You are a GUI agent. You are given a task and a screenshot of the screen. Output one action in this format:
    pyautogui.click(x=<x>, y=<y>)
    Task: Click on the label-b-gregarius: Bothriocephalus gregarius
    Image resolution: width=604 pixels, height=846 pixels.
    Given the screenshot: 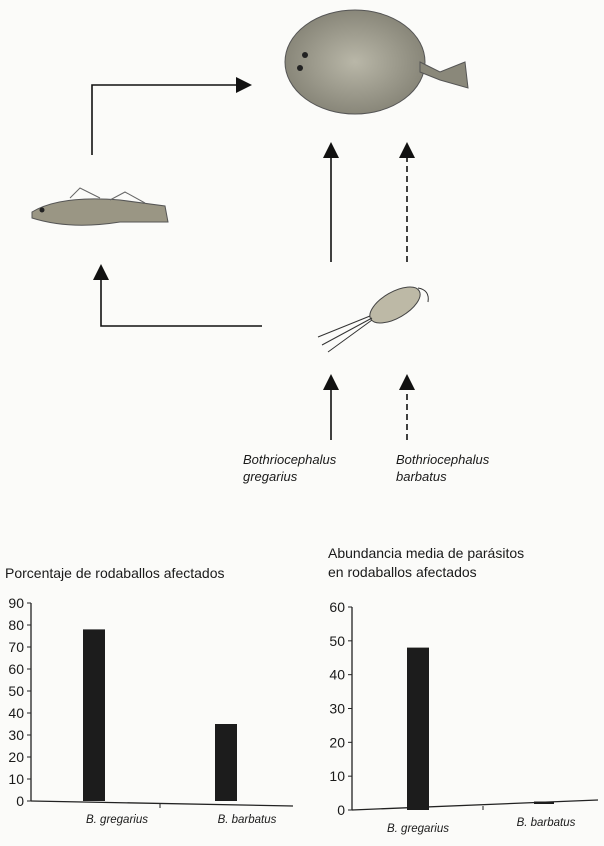 What is the action you would take?
    pyautogui.click(x=289, y=468)
    